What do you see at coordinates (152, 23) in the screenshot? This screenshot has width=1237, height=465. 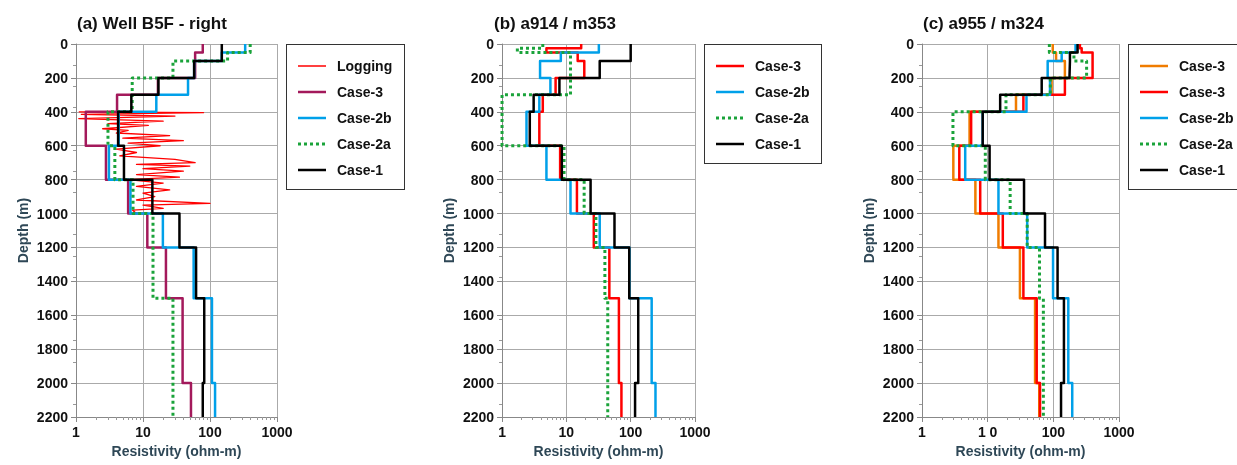 I see `chart-title: (a) Well B5F - right` at bounding box center [152, 23].